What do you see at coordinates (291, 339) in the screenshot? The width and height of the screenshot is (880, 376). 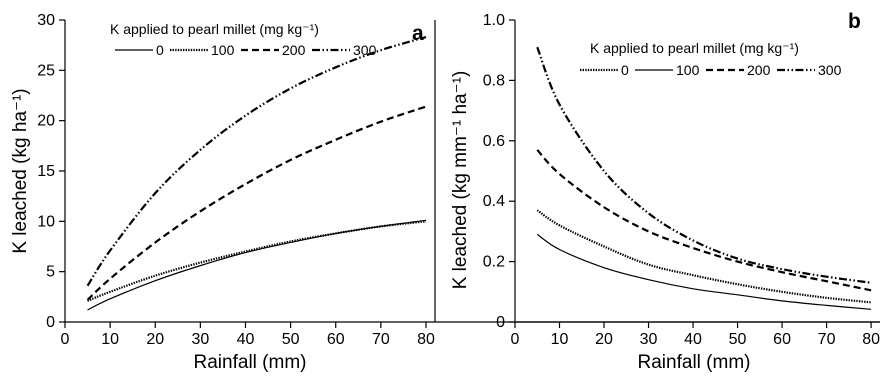 I see `panel-a-x-tick-label-5: 50` at bounding box center [291, 339].